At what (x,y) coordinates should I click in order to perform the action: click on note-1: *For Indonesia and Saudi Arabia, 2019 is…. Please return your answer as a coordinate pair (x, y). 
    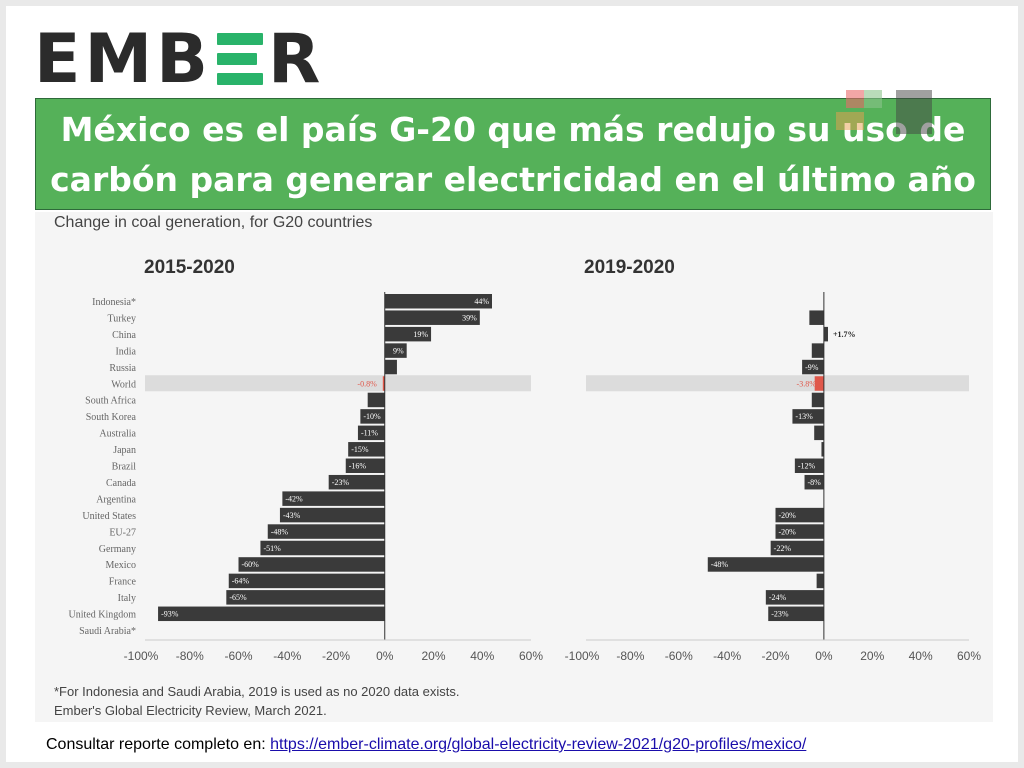
    Looking at the image, I should click on (257, 691).